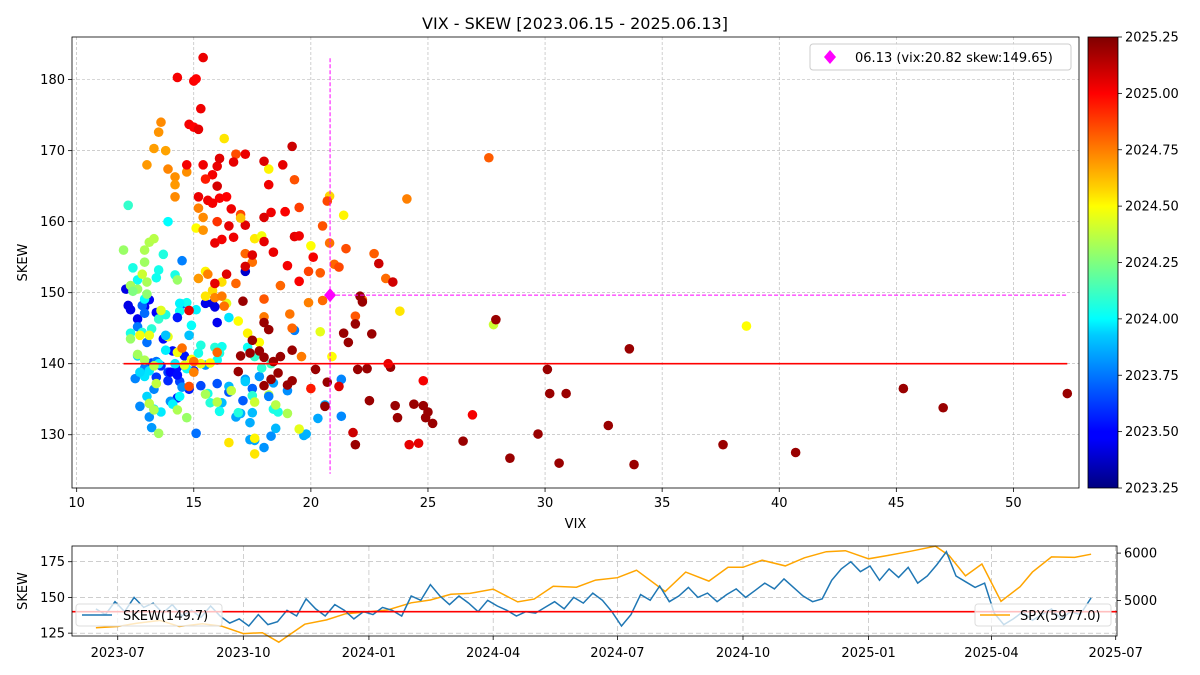 This screenshot has width=1200, height=675. I want to click on legend-label: 06.13 (vix:20.82 skew:149.65), so click(954, 58).